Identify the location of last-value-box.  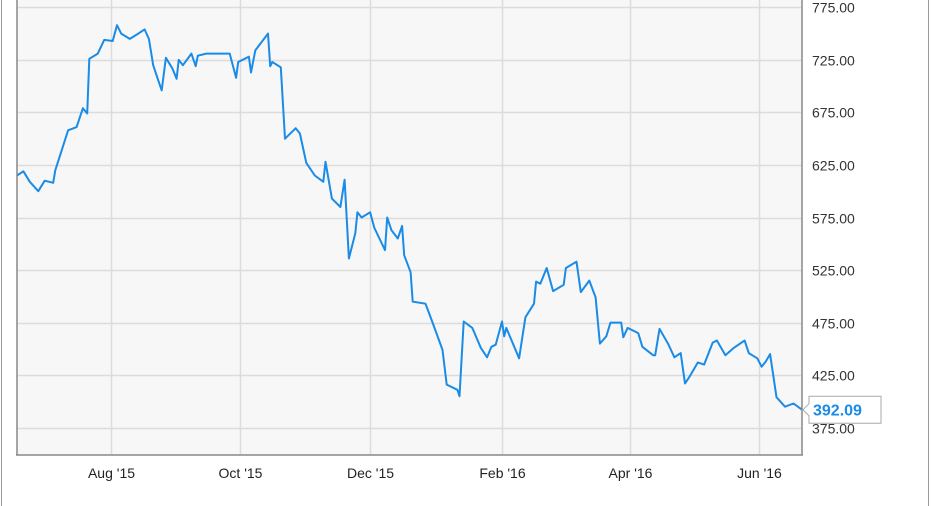
(842, 409).